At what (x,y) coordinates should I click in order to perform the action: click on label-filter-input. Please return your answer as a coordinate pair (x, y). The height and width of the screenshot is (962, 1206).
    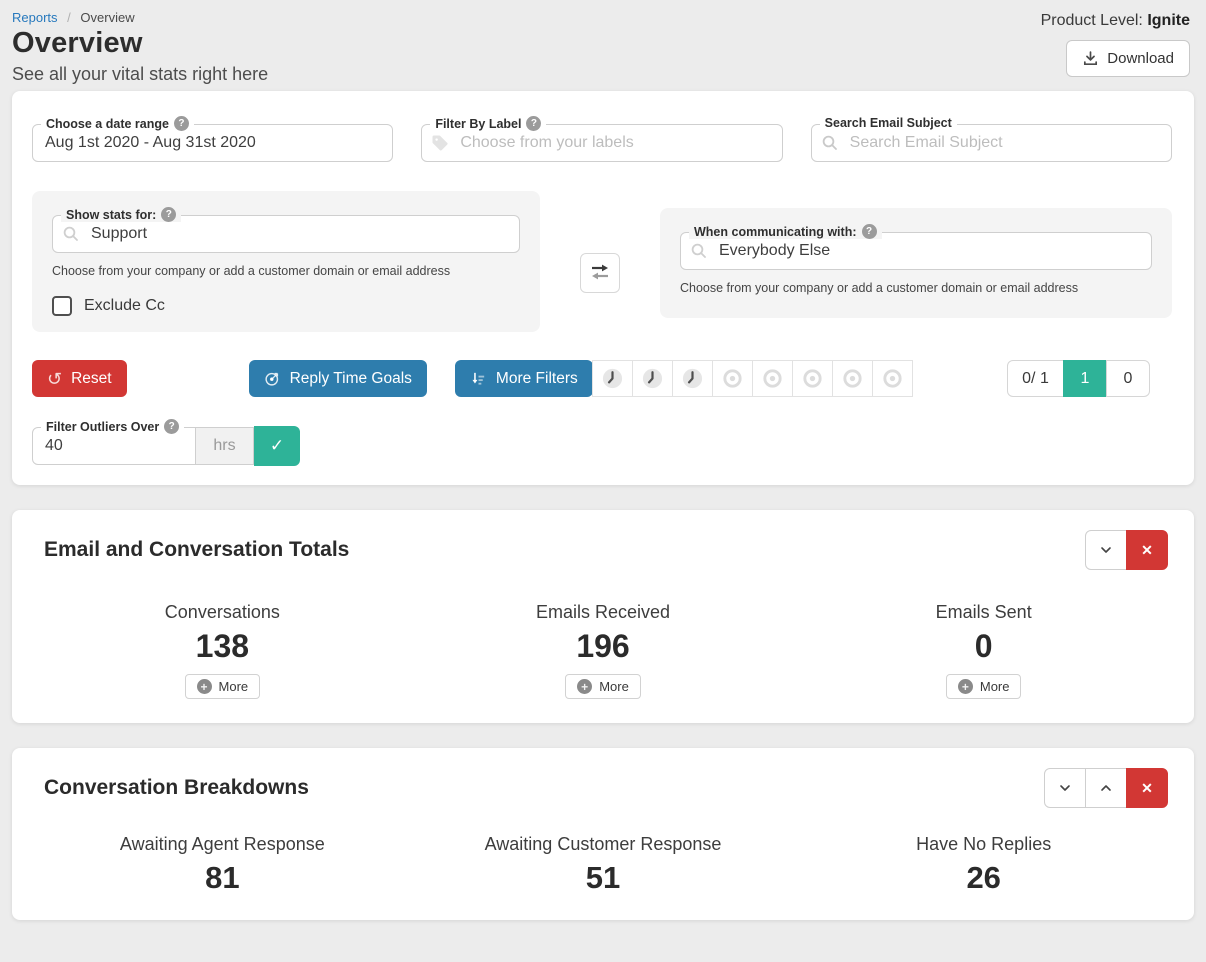
    Looking at the image, I should click on (602, 143).